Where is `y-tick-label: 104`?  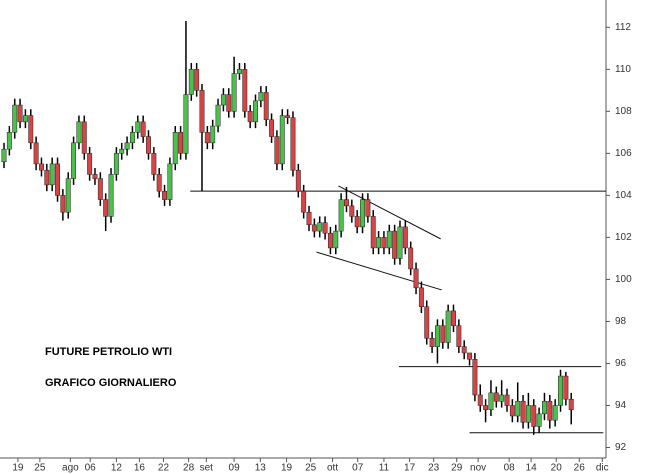 y-tick-label: 104 is located at coordinates (623, 195).